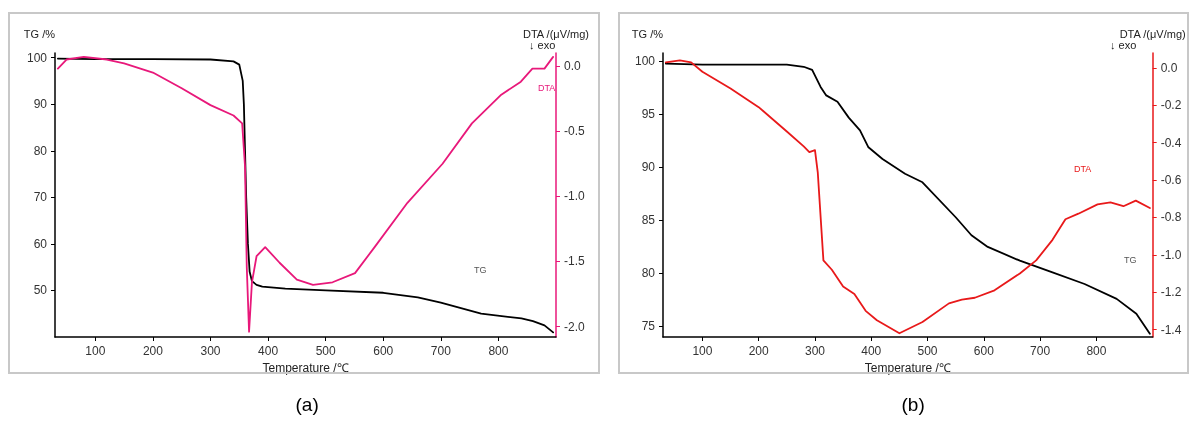  I want to click on y-tick-label: 60, so click(40, 243).